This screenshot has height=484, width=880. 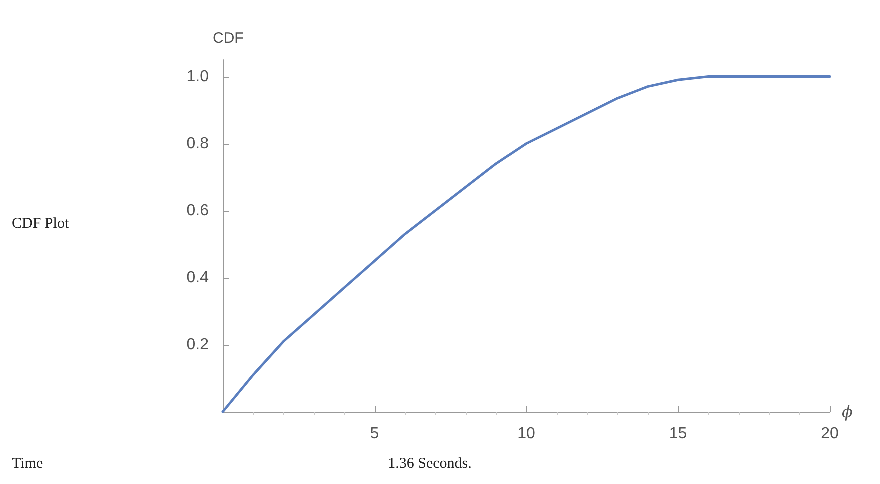 What do you see at coordinates (527, 434) in the screenshot?
I see `x-tick-label: 10` at bounding box center [527, 434].